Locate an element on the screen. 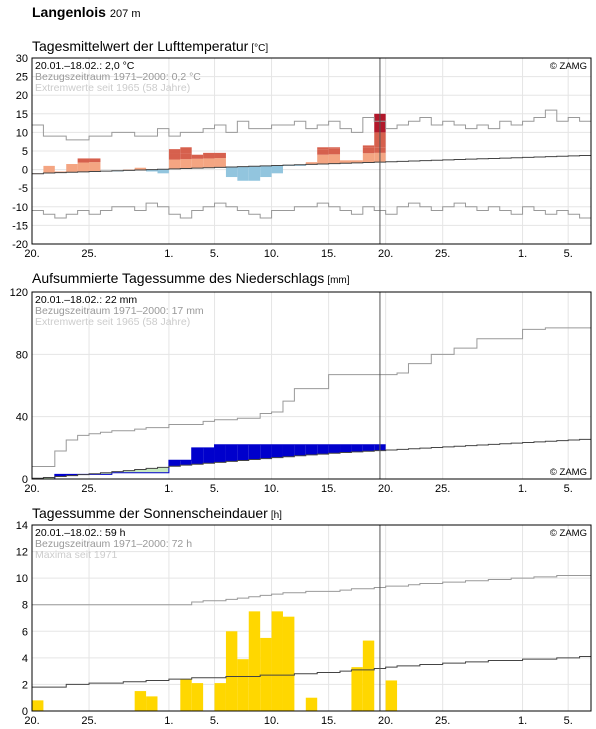 Image resolution: width=596 pixels, height=729 pixels. y-tick-label: -15 is located at coordinates (20, 226).